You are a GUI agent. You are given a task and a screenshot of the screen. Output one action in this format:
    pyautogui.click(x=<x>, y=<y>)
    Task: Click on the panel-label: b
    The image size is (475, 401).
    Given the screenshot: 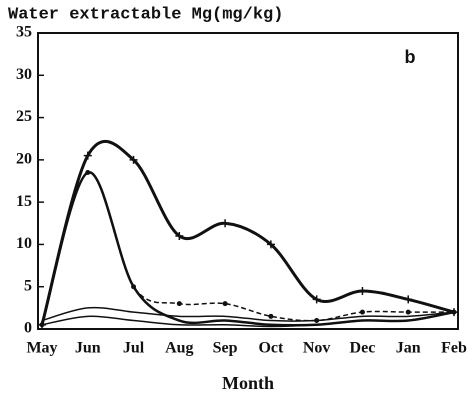 What is the action you would take?
    pyautogui.click(x=410, y=57)
    